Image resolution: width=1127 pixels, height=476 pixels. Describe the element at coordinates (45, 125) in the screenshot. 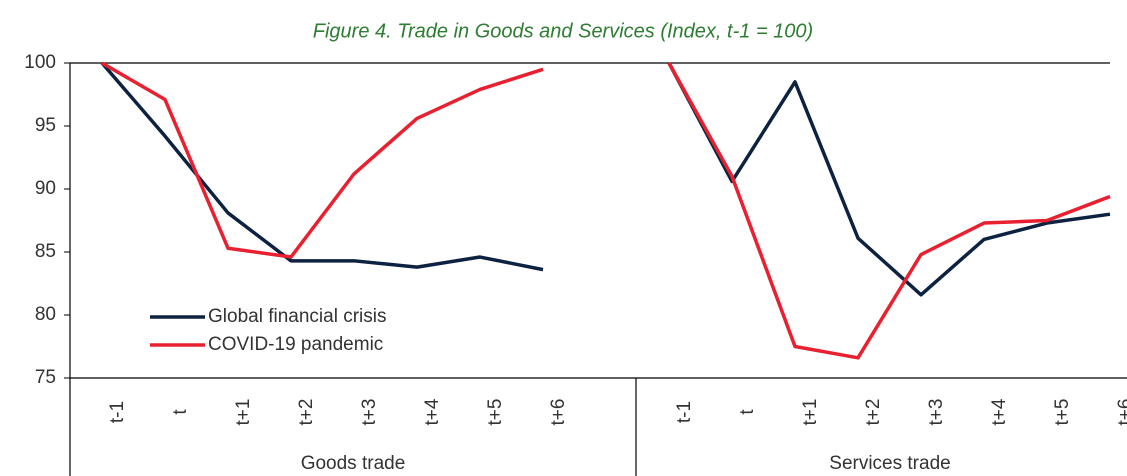

I see `y-tick-label: 95` at that location.